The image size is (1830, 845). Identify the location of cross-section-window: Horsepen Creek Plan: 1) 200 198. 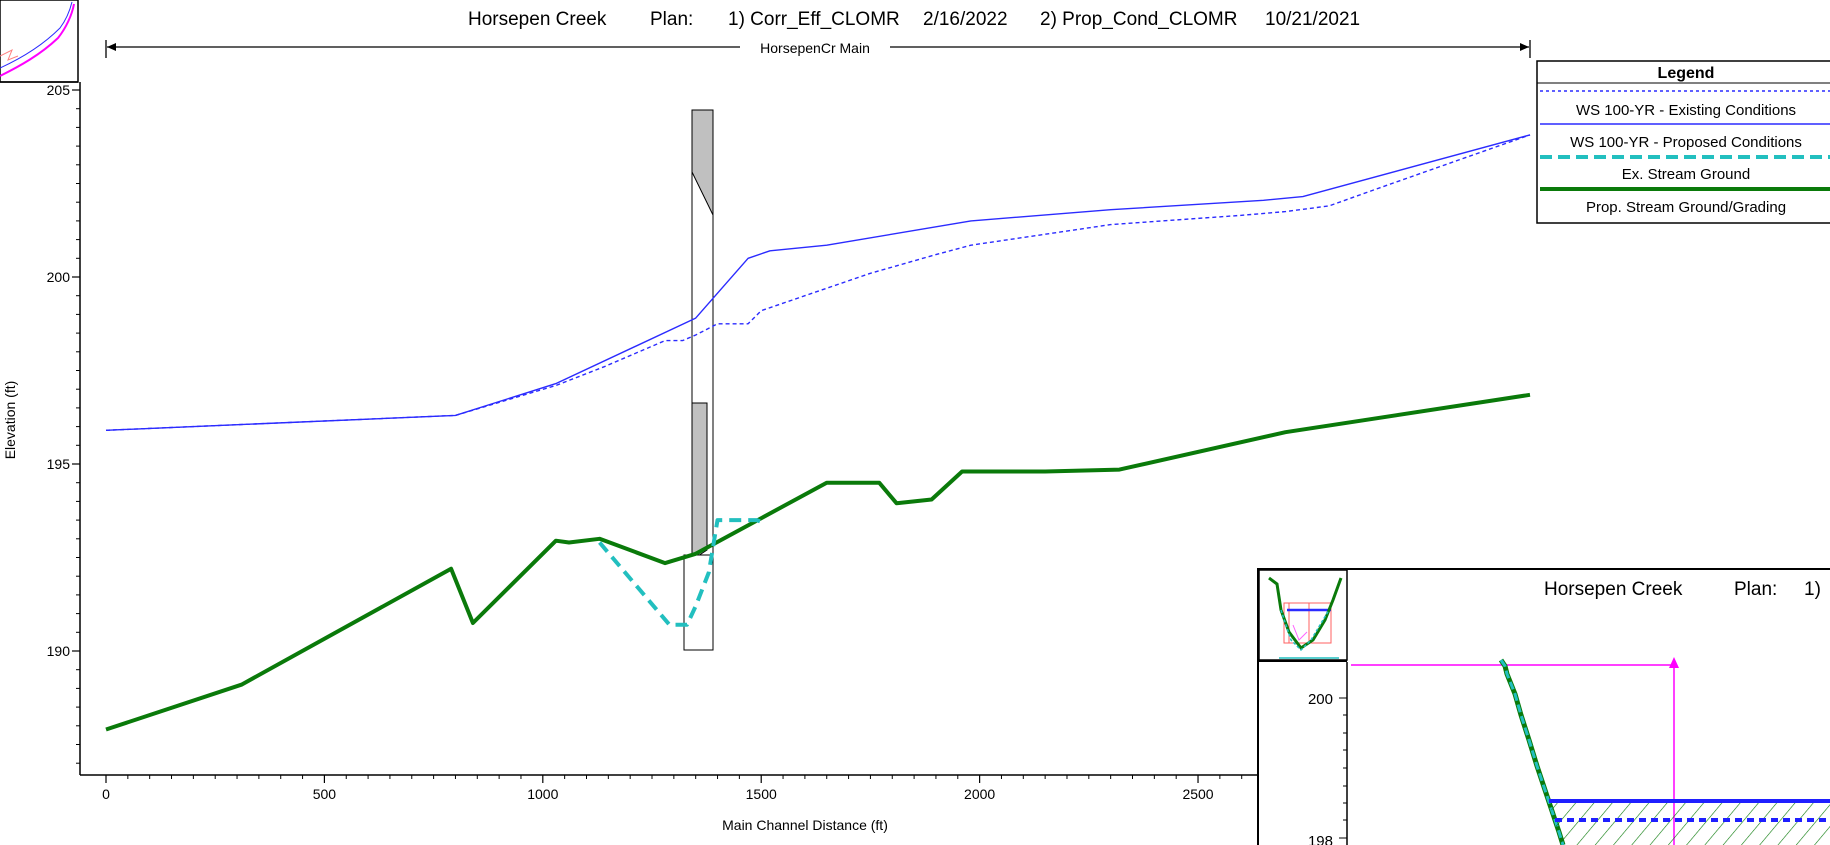
(1543, 706).